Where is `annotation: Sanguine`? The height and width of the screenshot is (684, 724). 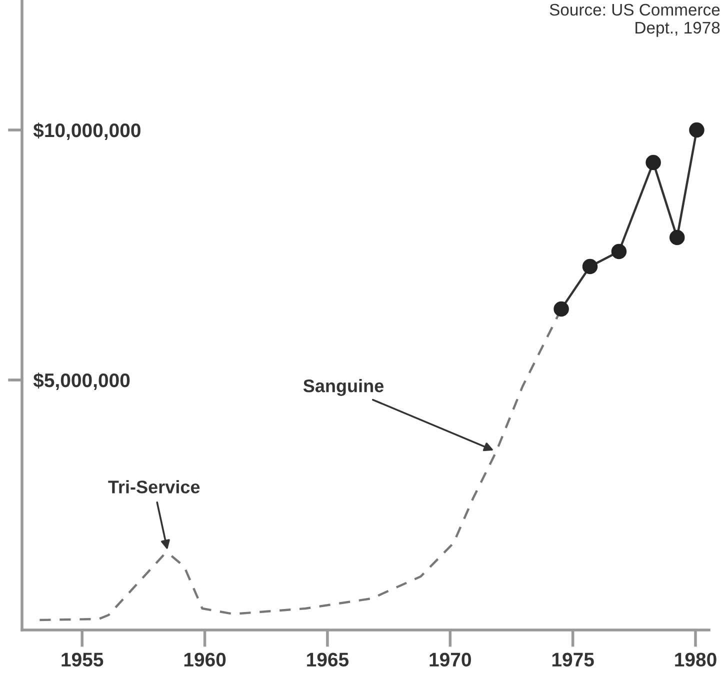
annotation: Sanguine is located at coordinates (343, 387).